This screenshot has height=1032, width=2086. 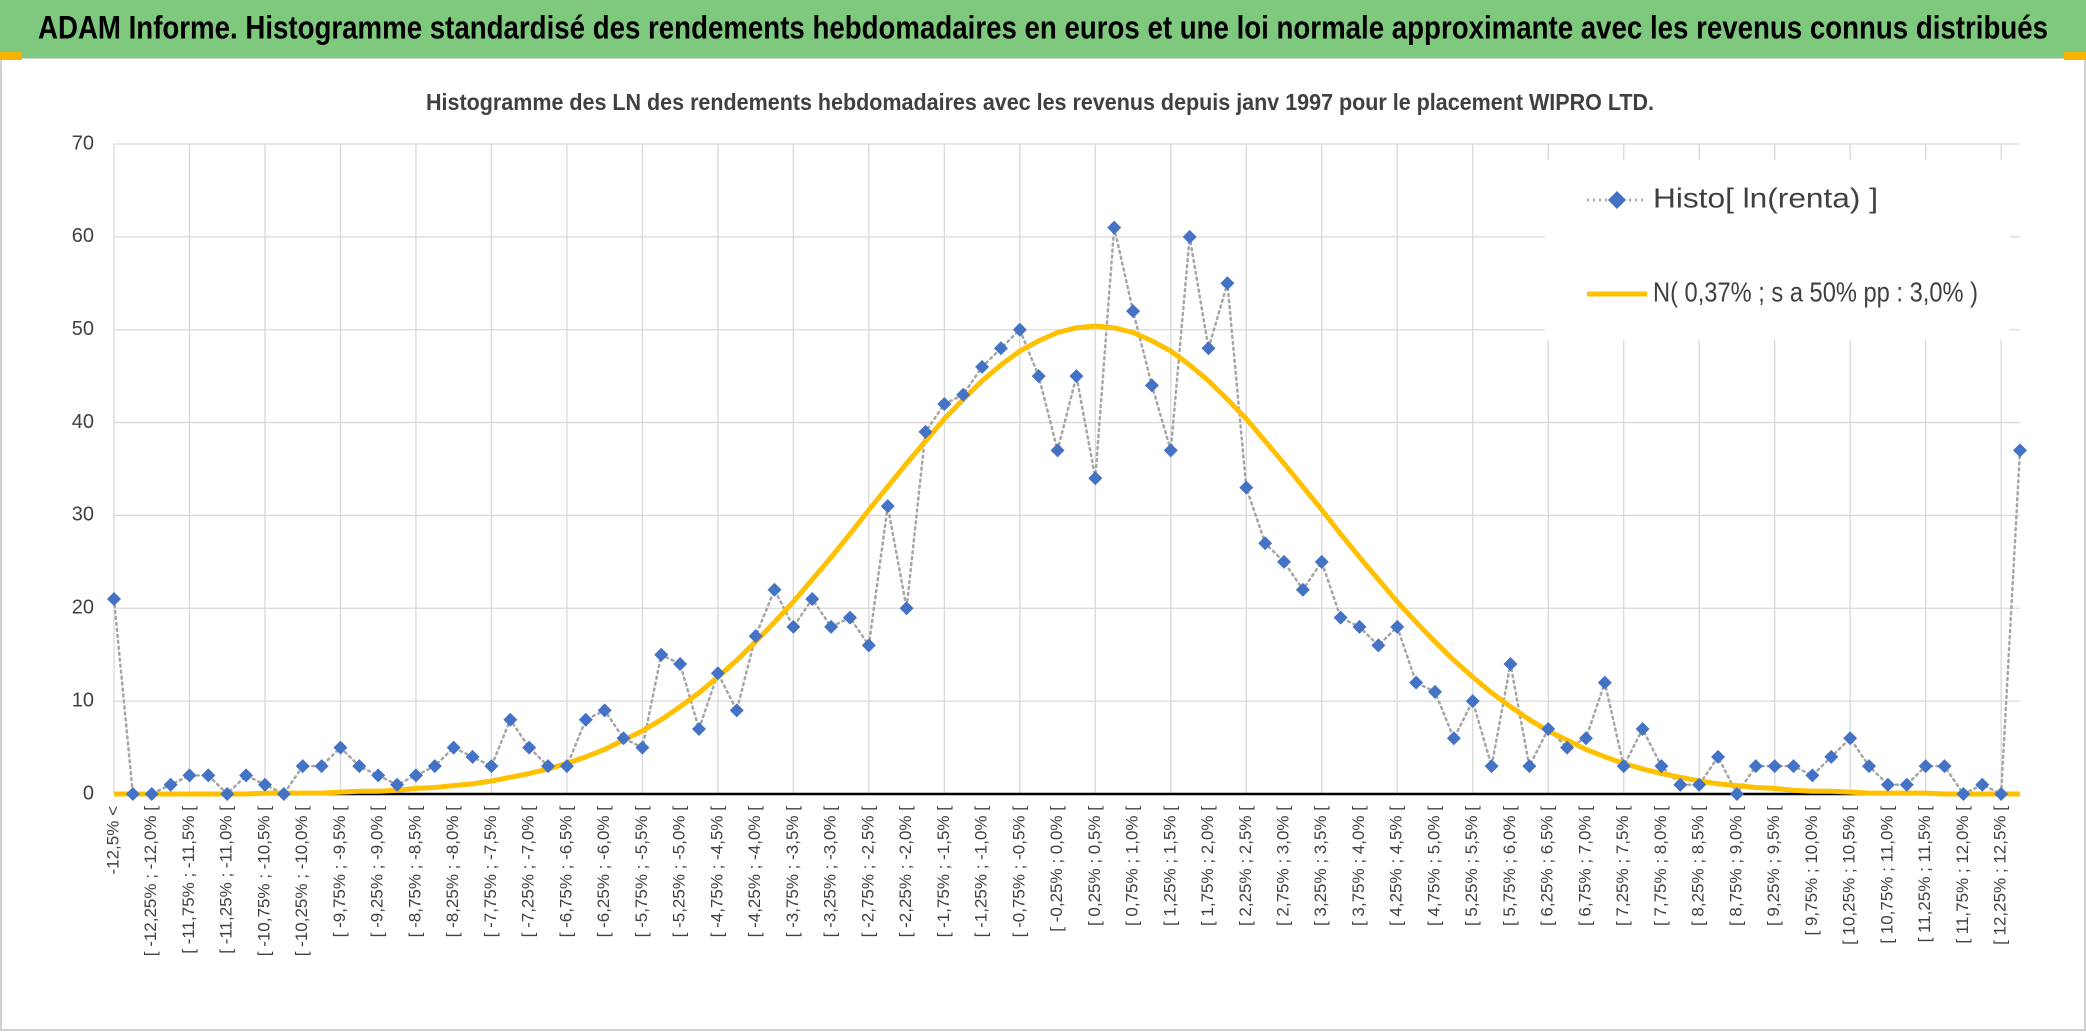 What do you see at coordinates (1283, 866) in the screenshot?
I see `x-tick-label: [ 2,75% ; 3,0% [` at bounding box center [1283, 866].